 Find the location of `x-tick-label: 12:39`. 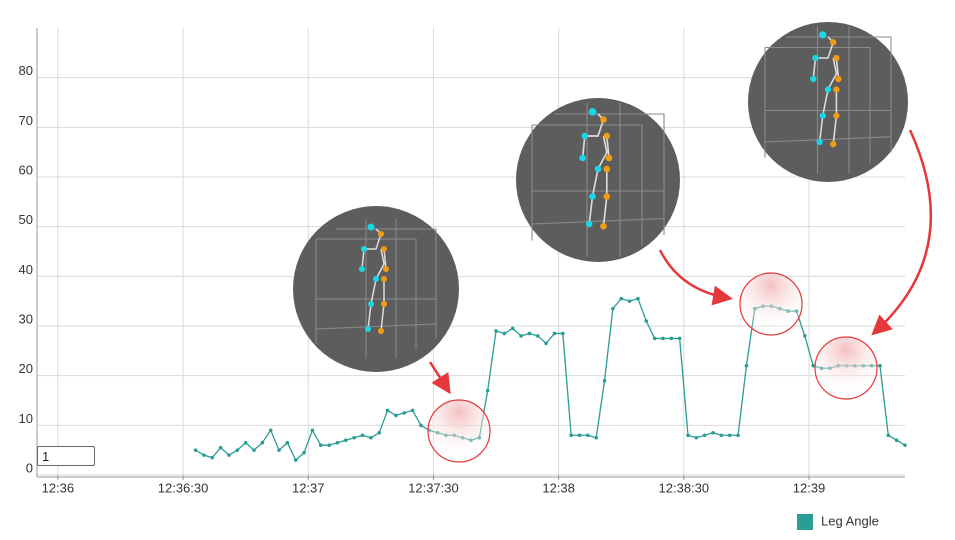

x-tick-label: 12:39 is located at coordinates (809, 487).